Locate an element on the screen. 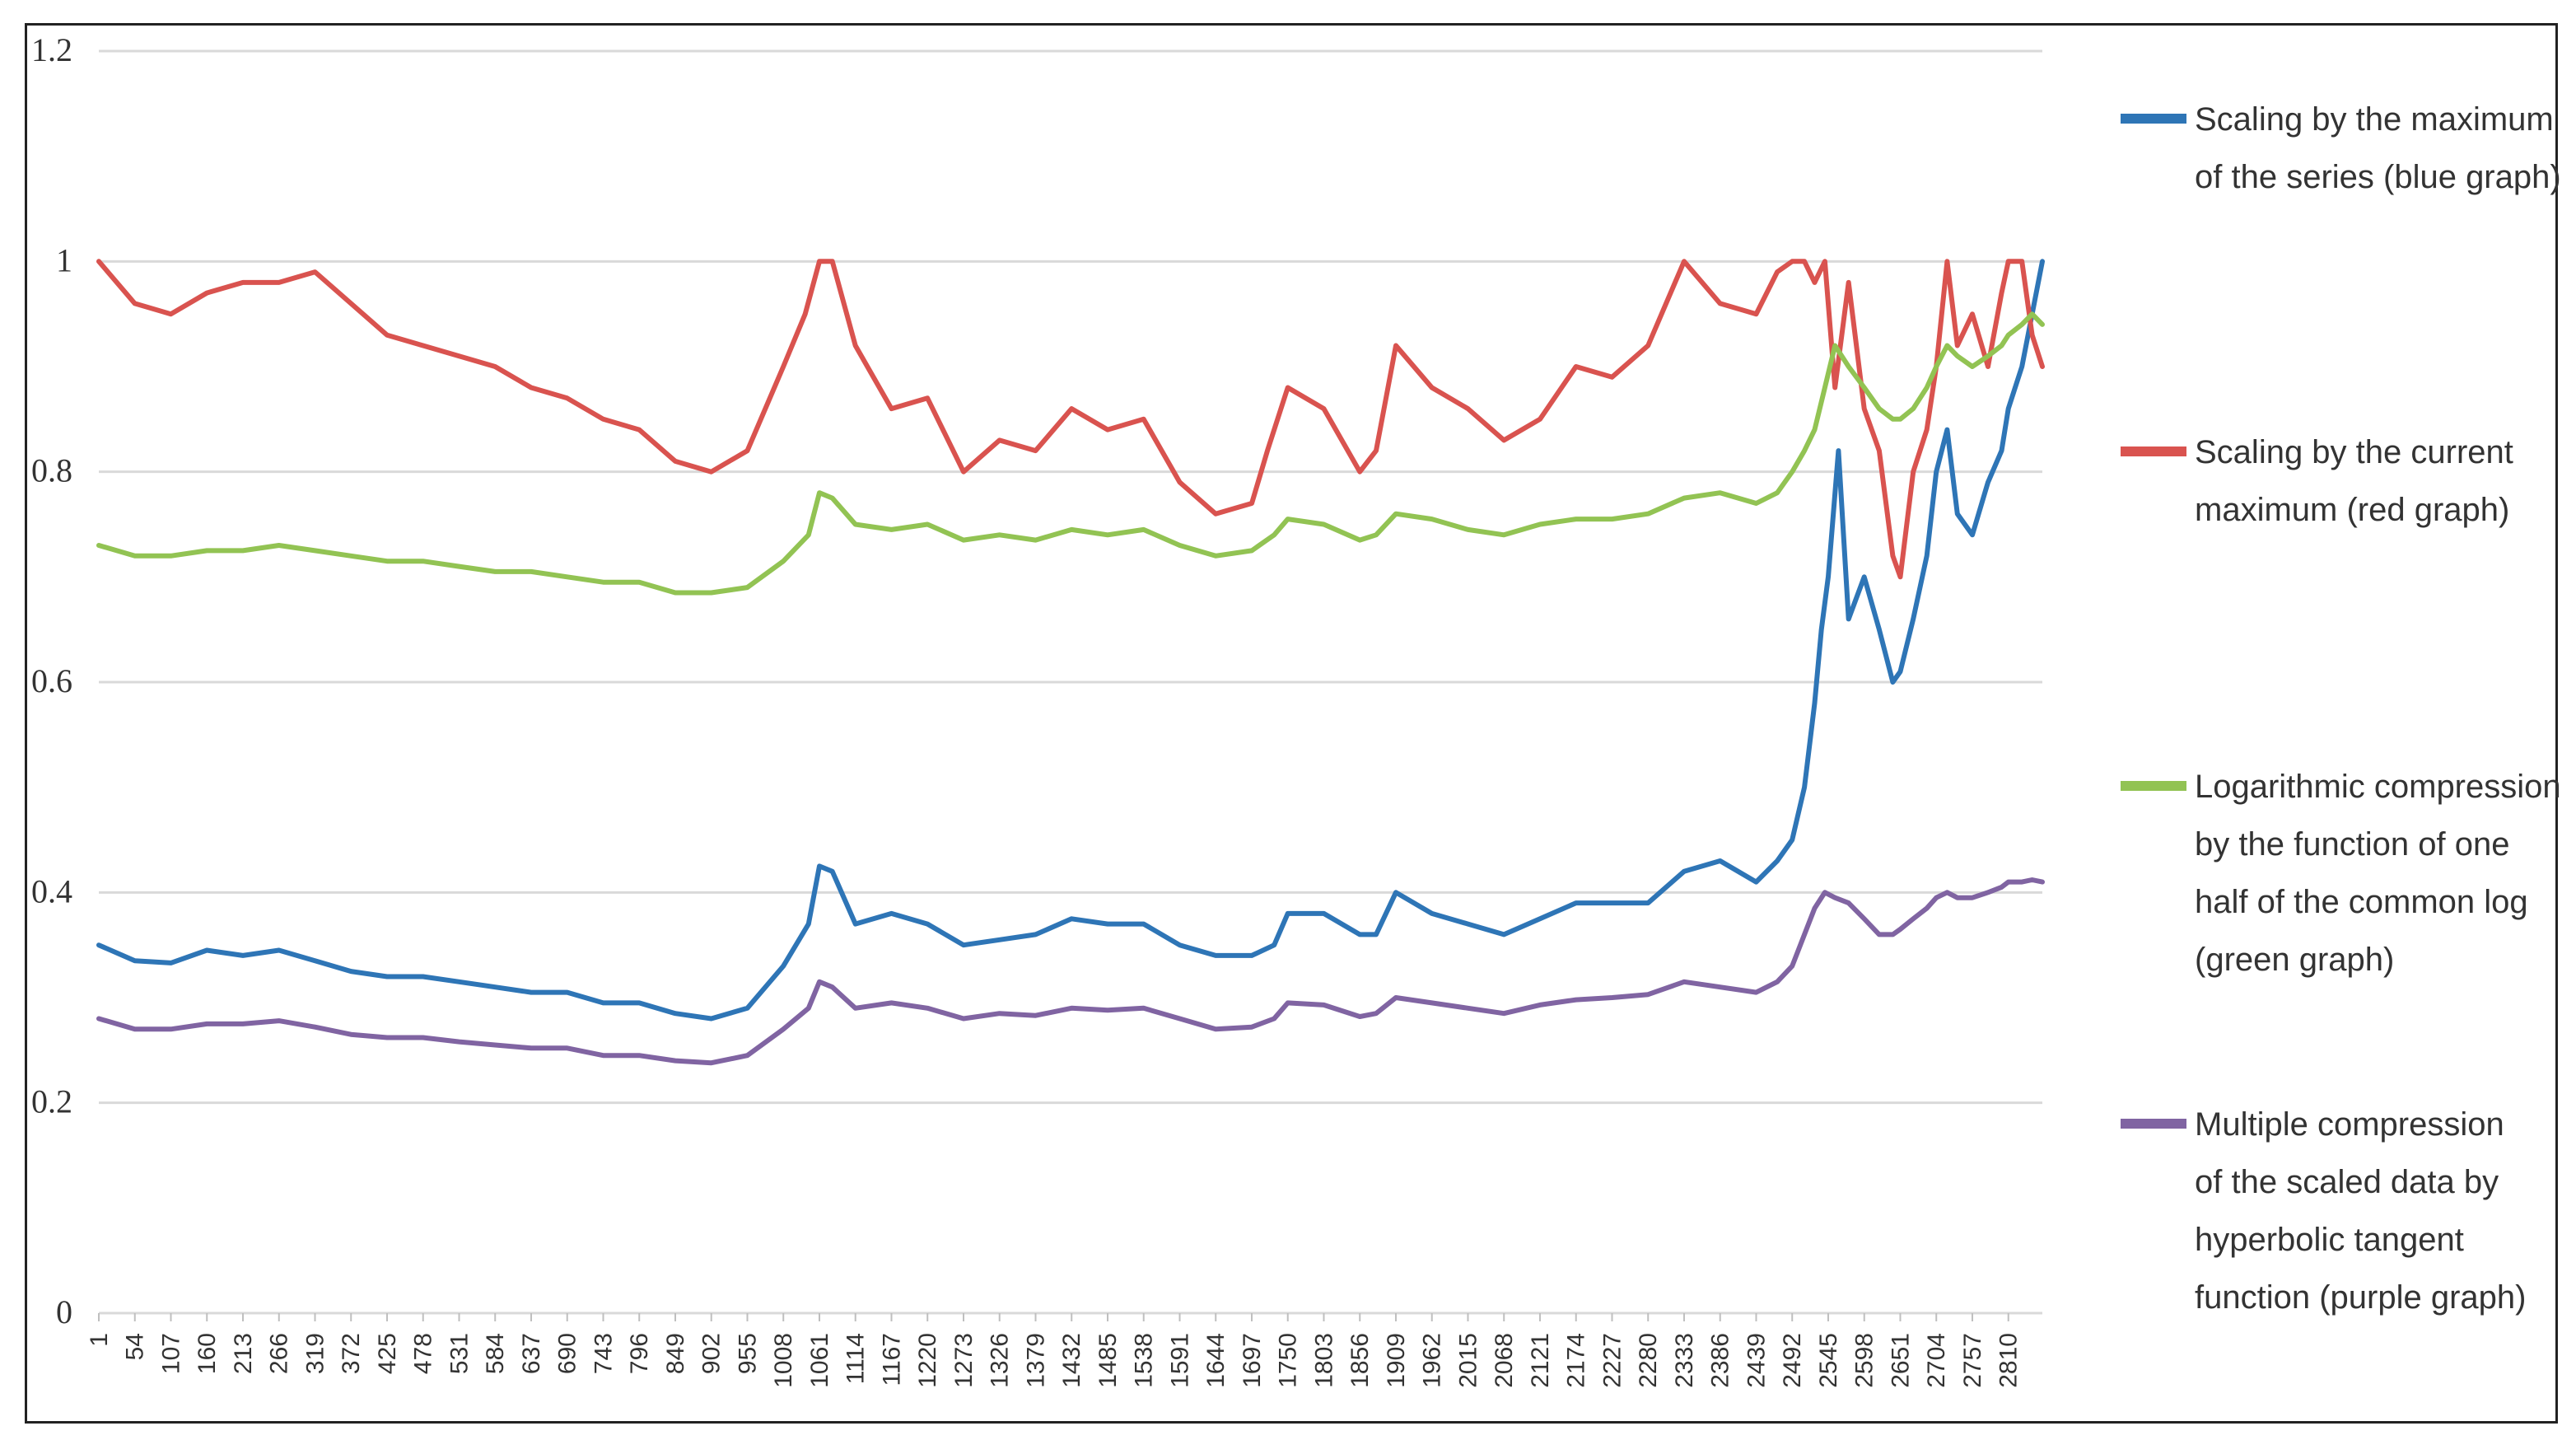 This screenshot has height=1440, width=2576. x-tick-label: 160 is located at coordinates (207, 1353).